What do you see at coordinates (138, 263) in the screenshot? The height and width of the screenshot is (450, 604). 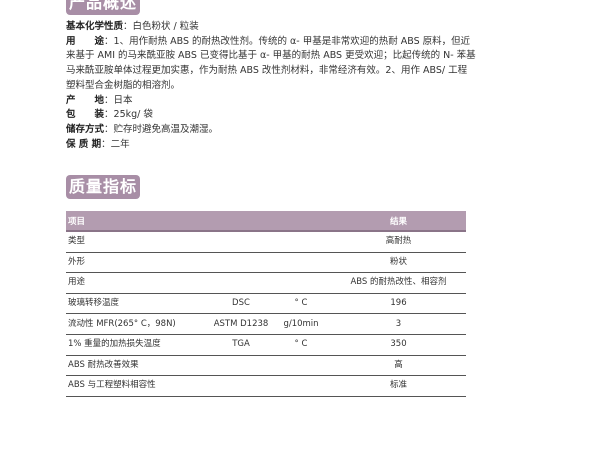 I see `item-cell: 外形` at bounding box center [138, 263].